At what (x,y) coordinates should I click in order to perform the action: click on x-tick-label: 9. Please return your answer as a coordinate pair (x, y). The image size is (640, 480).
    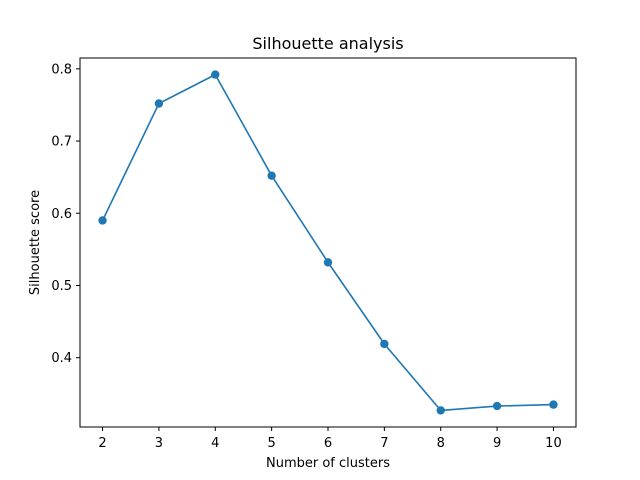
    Looking at the image, I should click on (497, 443).